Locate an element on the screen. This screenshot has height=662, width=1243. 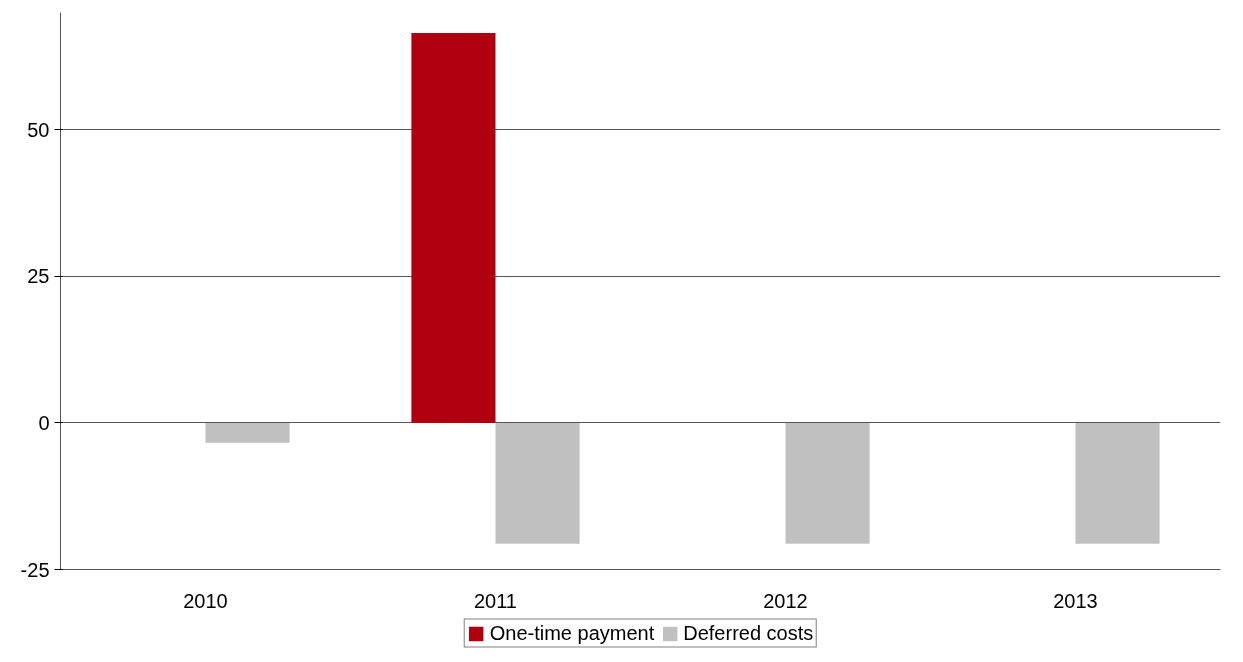
legend-label: Deferred costs is located at coordinates (748, 633).